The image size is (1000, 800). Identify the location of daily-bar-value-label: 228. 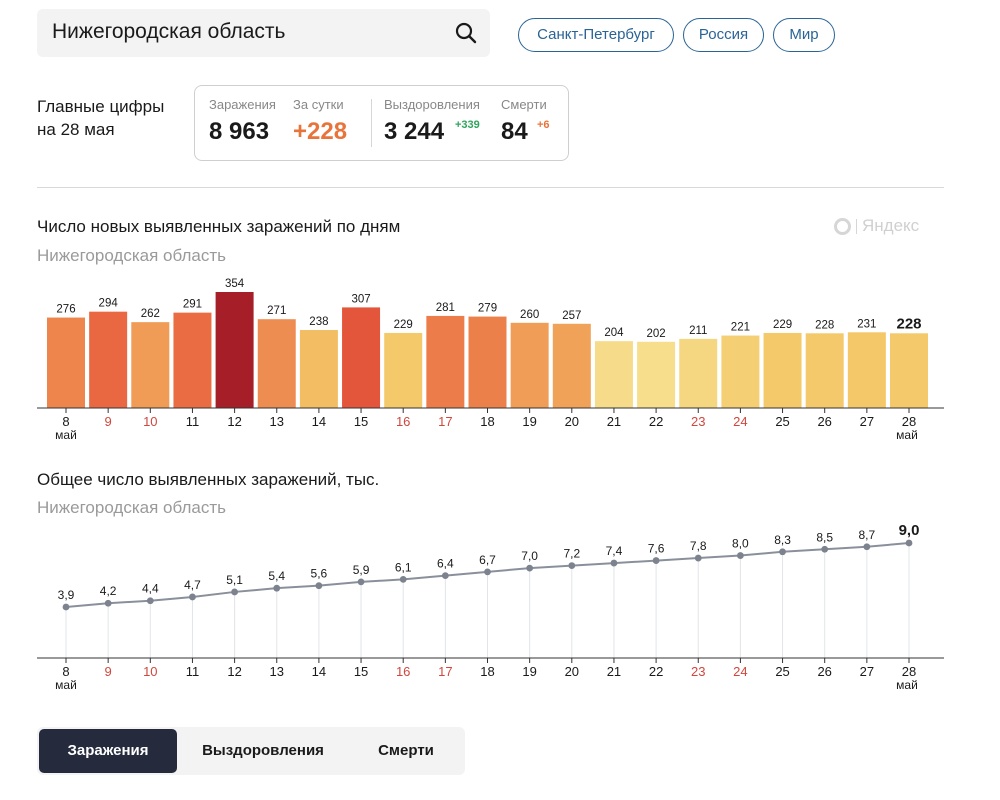
(824, 325).